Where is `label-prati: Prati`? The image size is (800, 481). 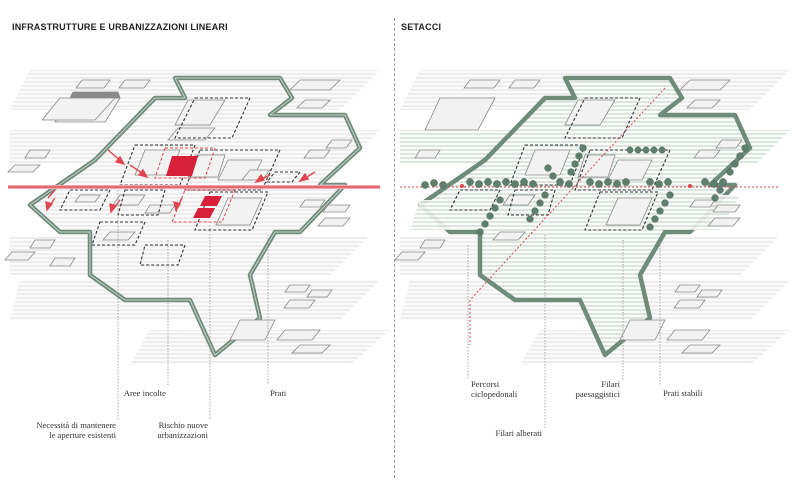
label-prati: Prati is located at coordinates (278, 393).